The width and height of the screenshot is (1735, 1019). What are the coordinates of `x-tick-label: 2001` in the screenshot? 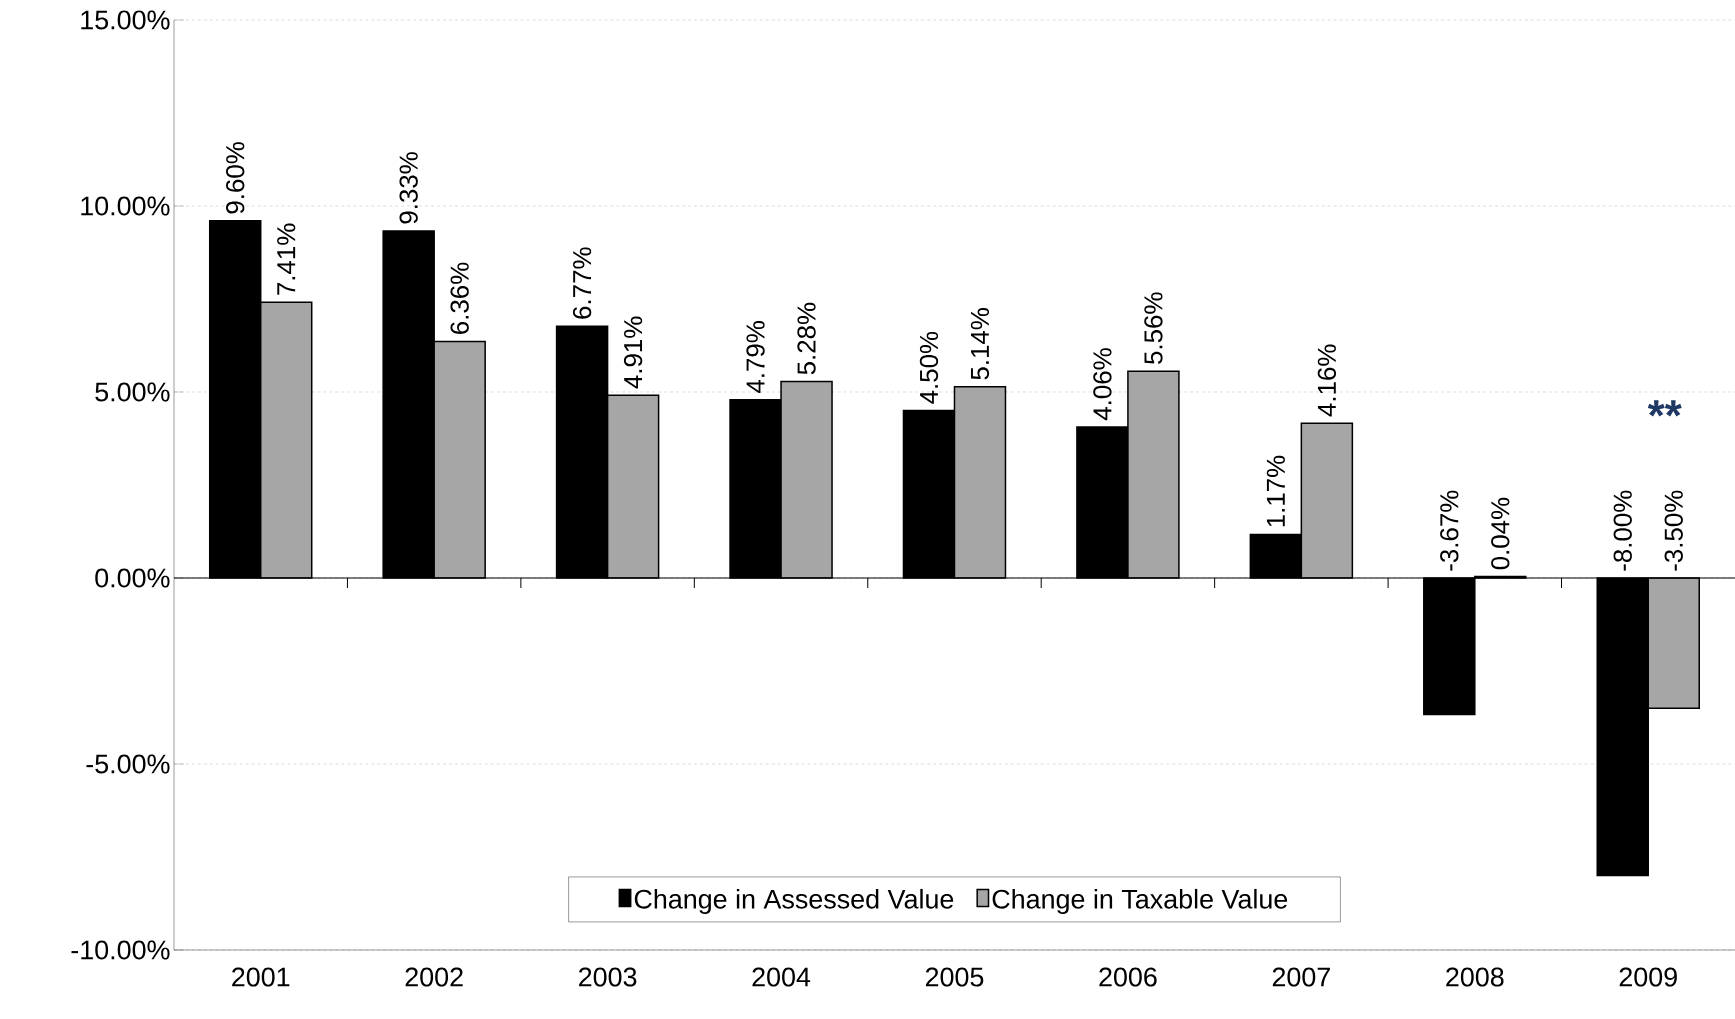 It's located at (261, 977).